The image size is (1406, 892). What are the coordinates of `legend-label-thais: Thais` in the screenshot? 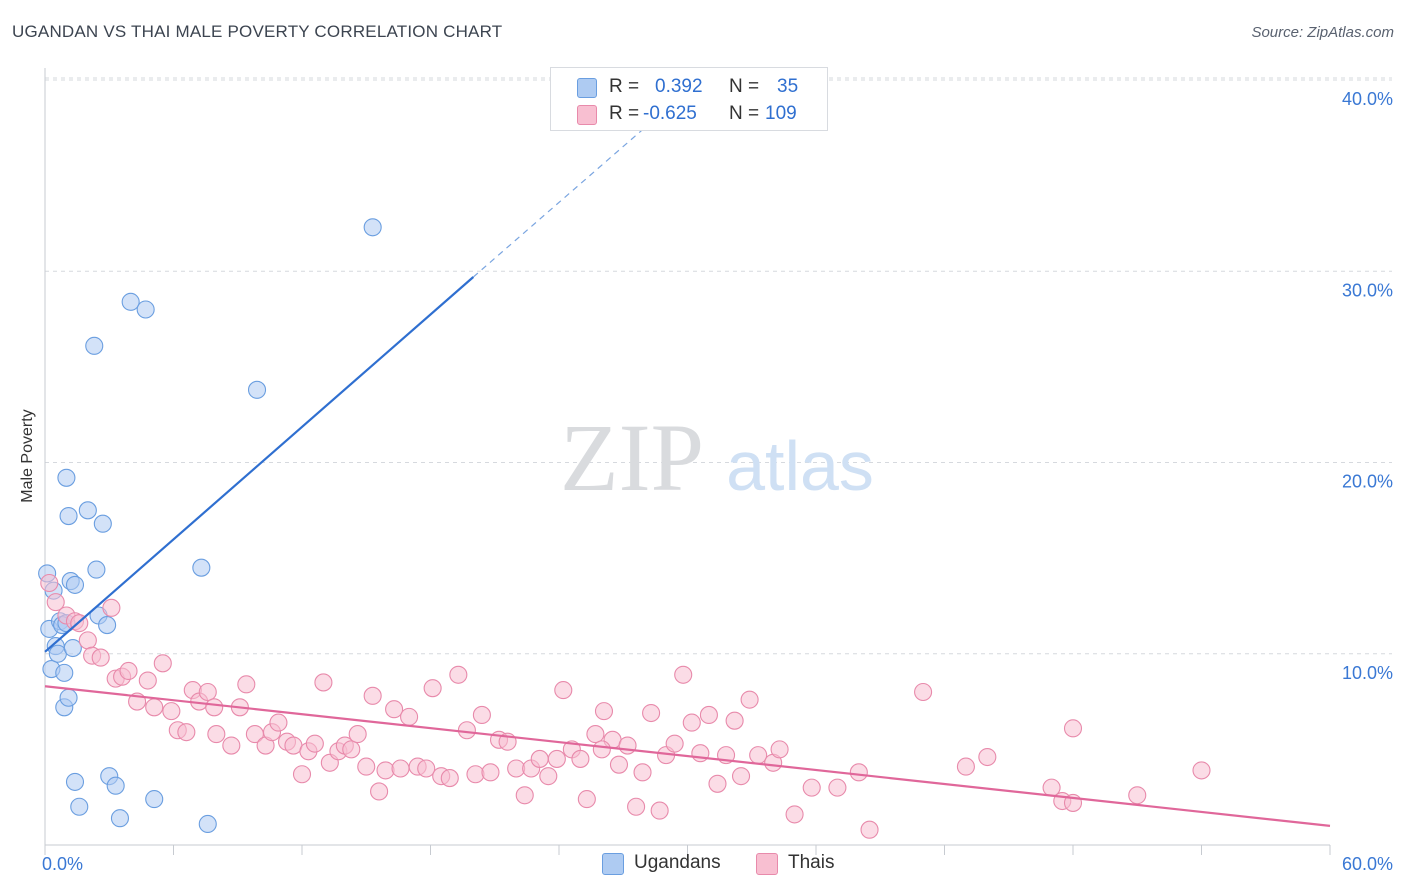 It's located at (811, 862).